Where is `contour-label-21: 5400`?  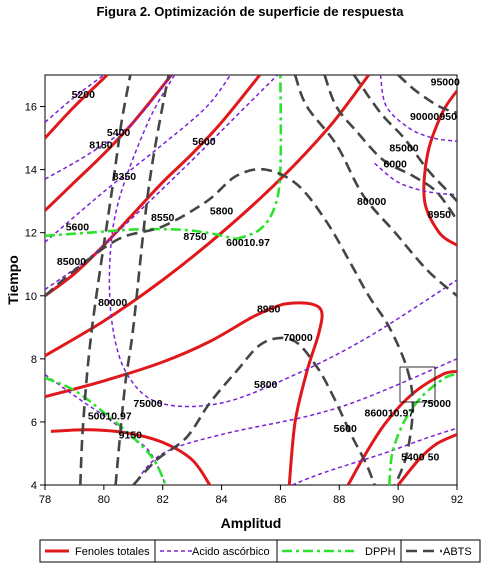
contour-label-21: 5400 is located at coordinates (413, 458).